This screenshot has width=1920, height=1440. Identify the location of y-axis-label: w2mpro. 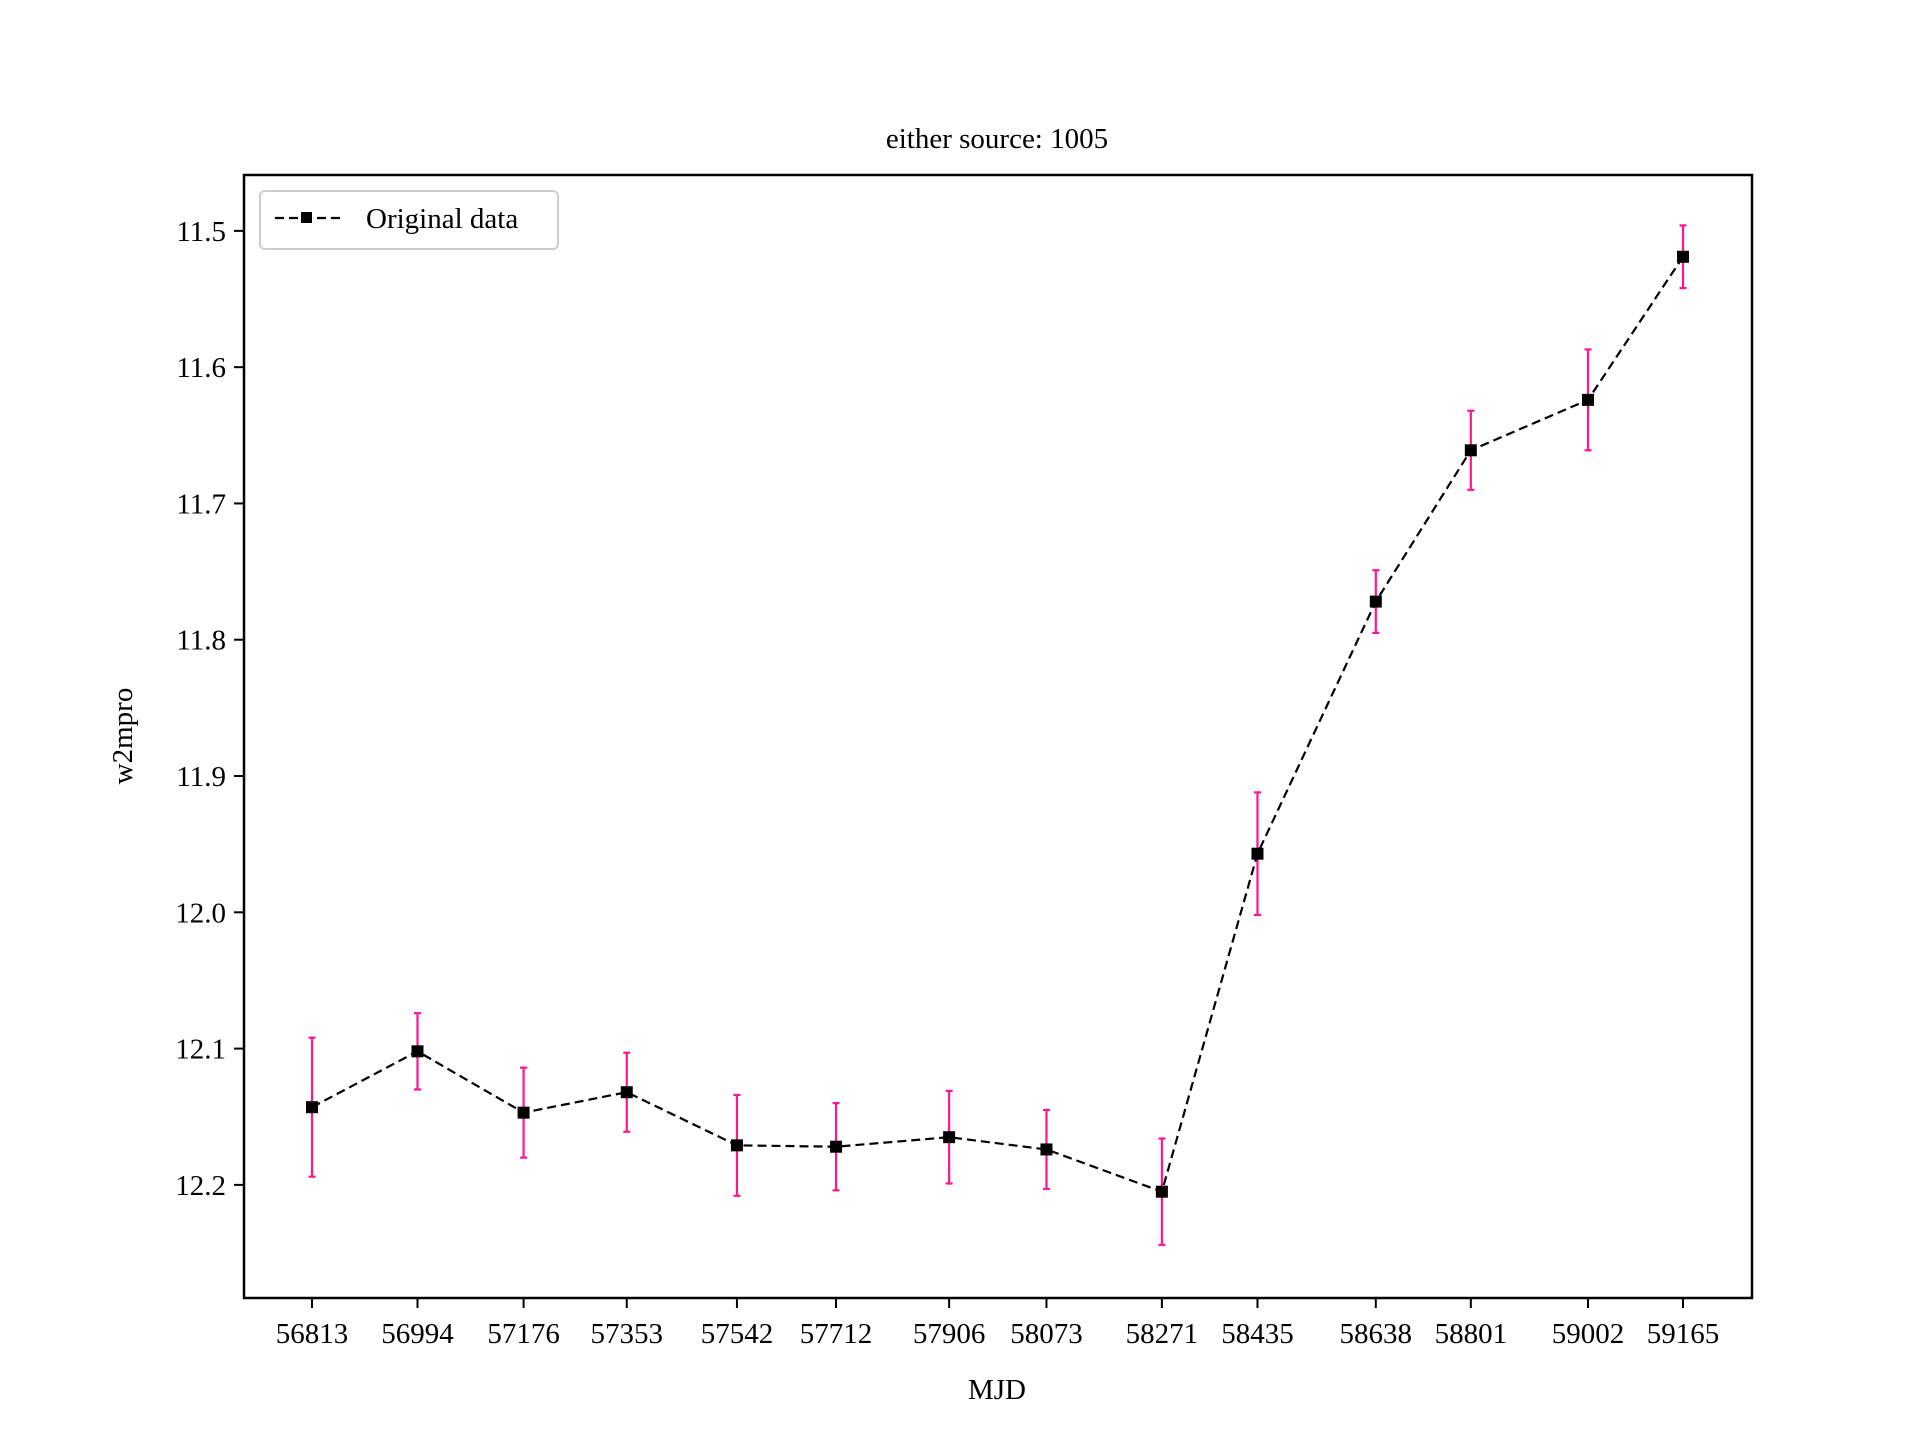
(123, 736).